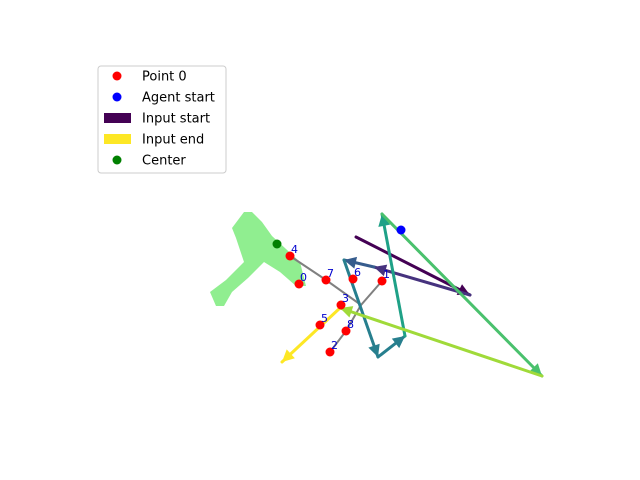 The height and width of the screenshot is (480, 640). I want to click on legend-label: Input start, so click(176, 119).